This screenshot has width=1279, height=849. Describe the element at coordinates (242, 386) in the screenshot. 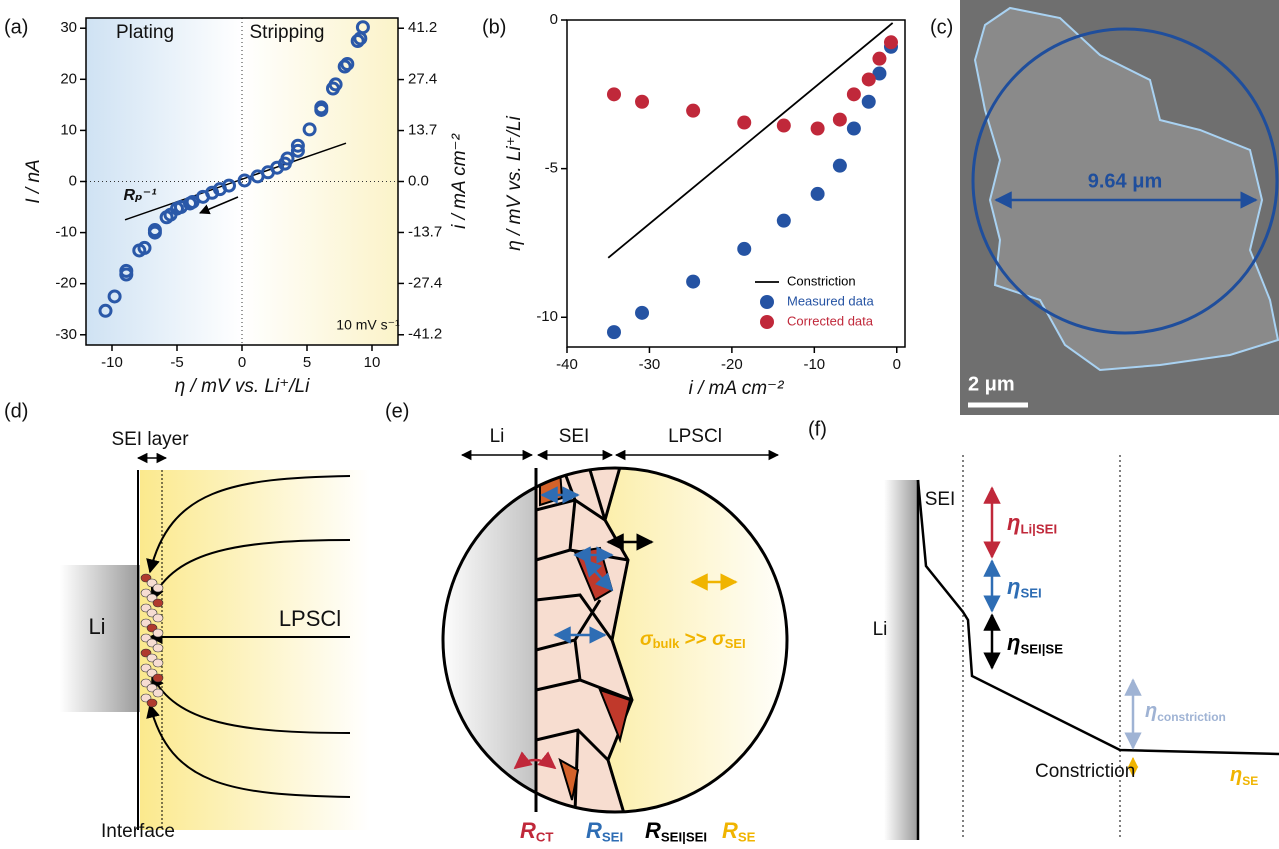

I see `x-axis-label: η / mV vs. Li⁺/Li` at that location.